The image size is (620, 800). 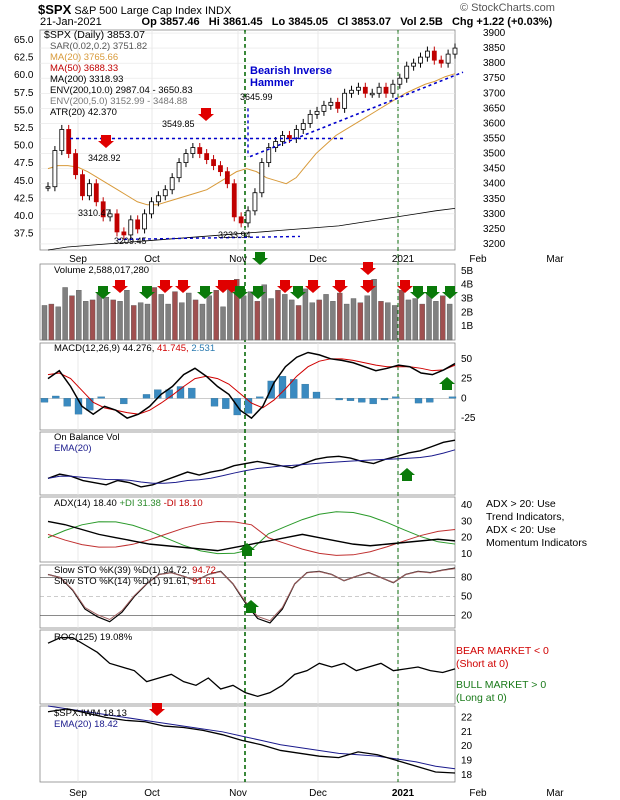 What do you see at coordinates (94, 213) in the screenshot?
I see `price-label: 3310.47` at bounding box center [94, 213].